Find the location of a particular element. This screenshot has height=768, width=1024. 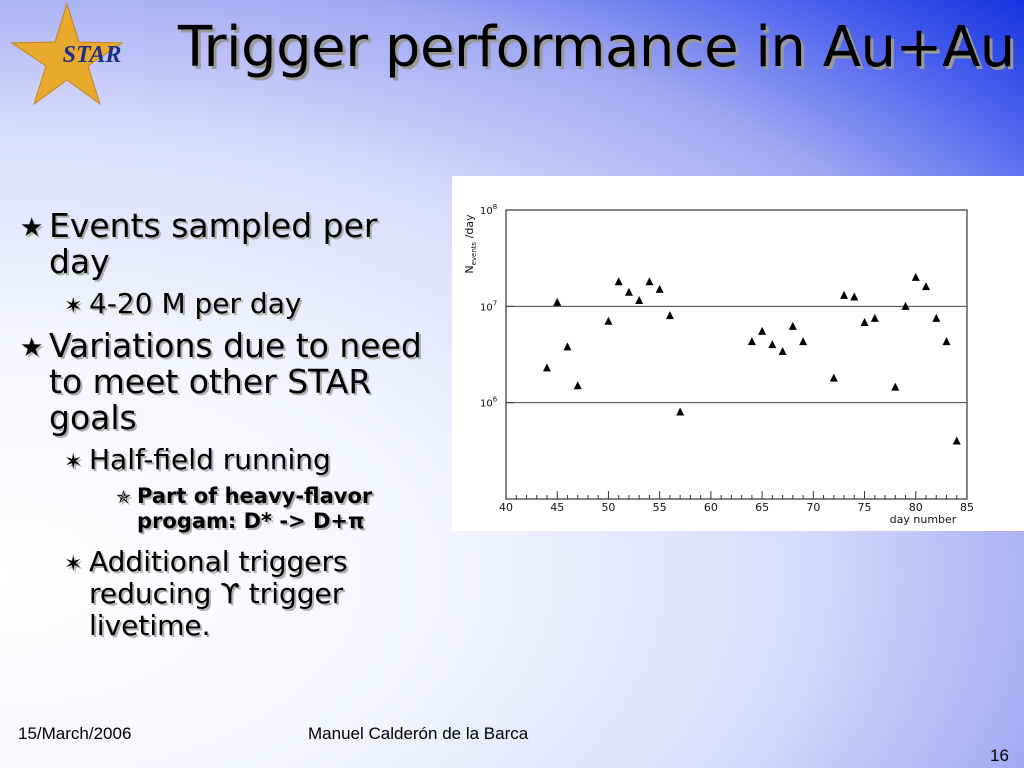

bullet-text: Half-field running is located at coordinates (210, 459).